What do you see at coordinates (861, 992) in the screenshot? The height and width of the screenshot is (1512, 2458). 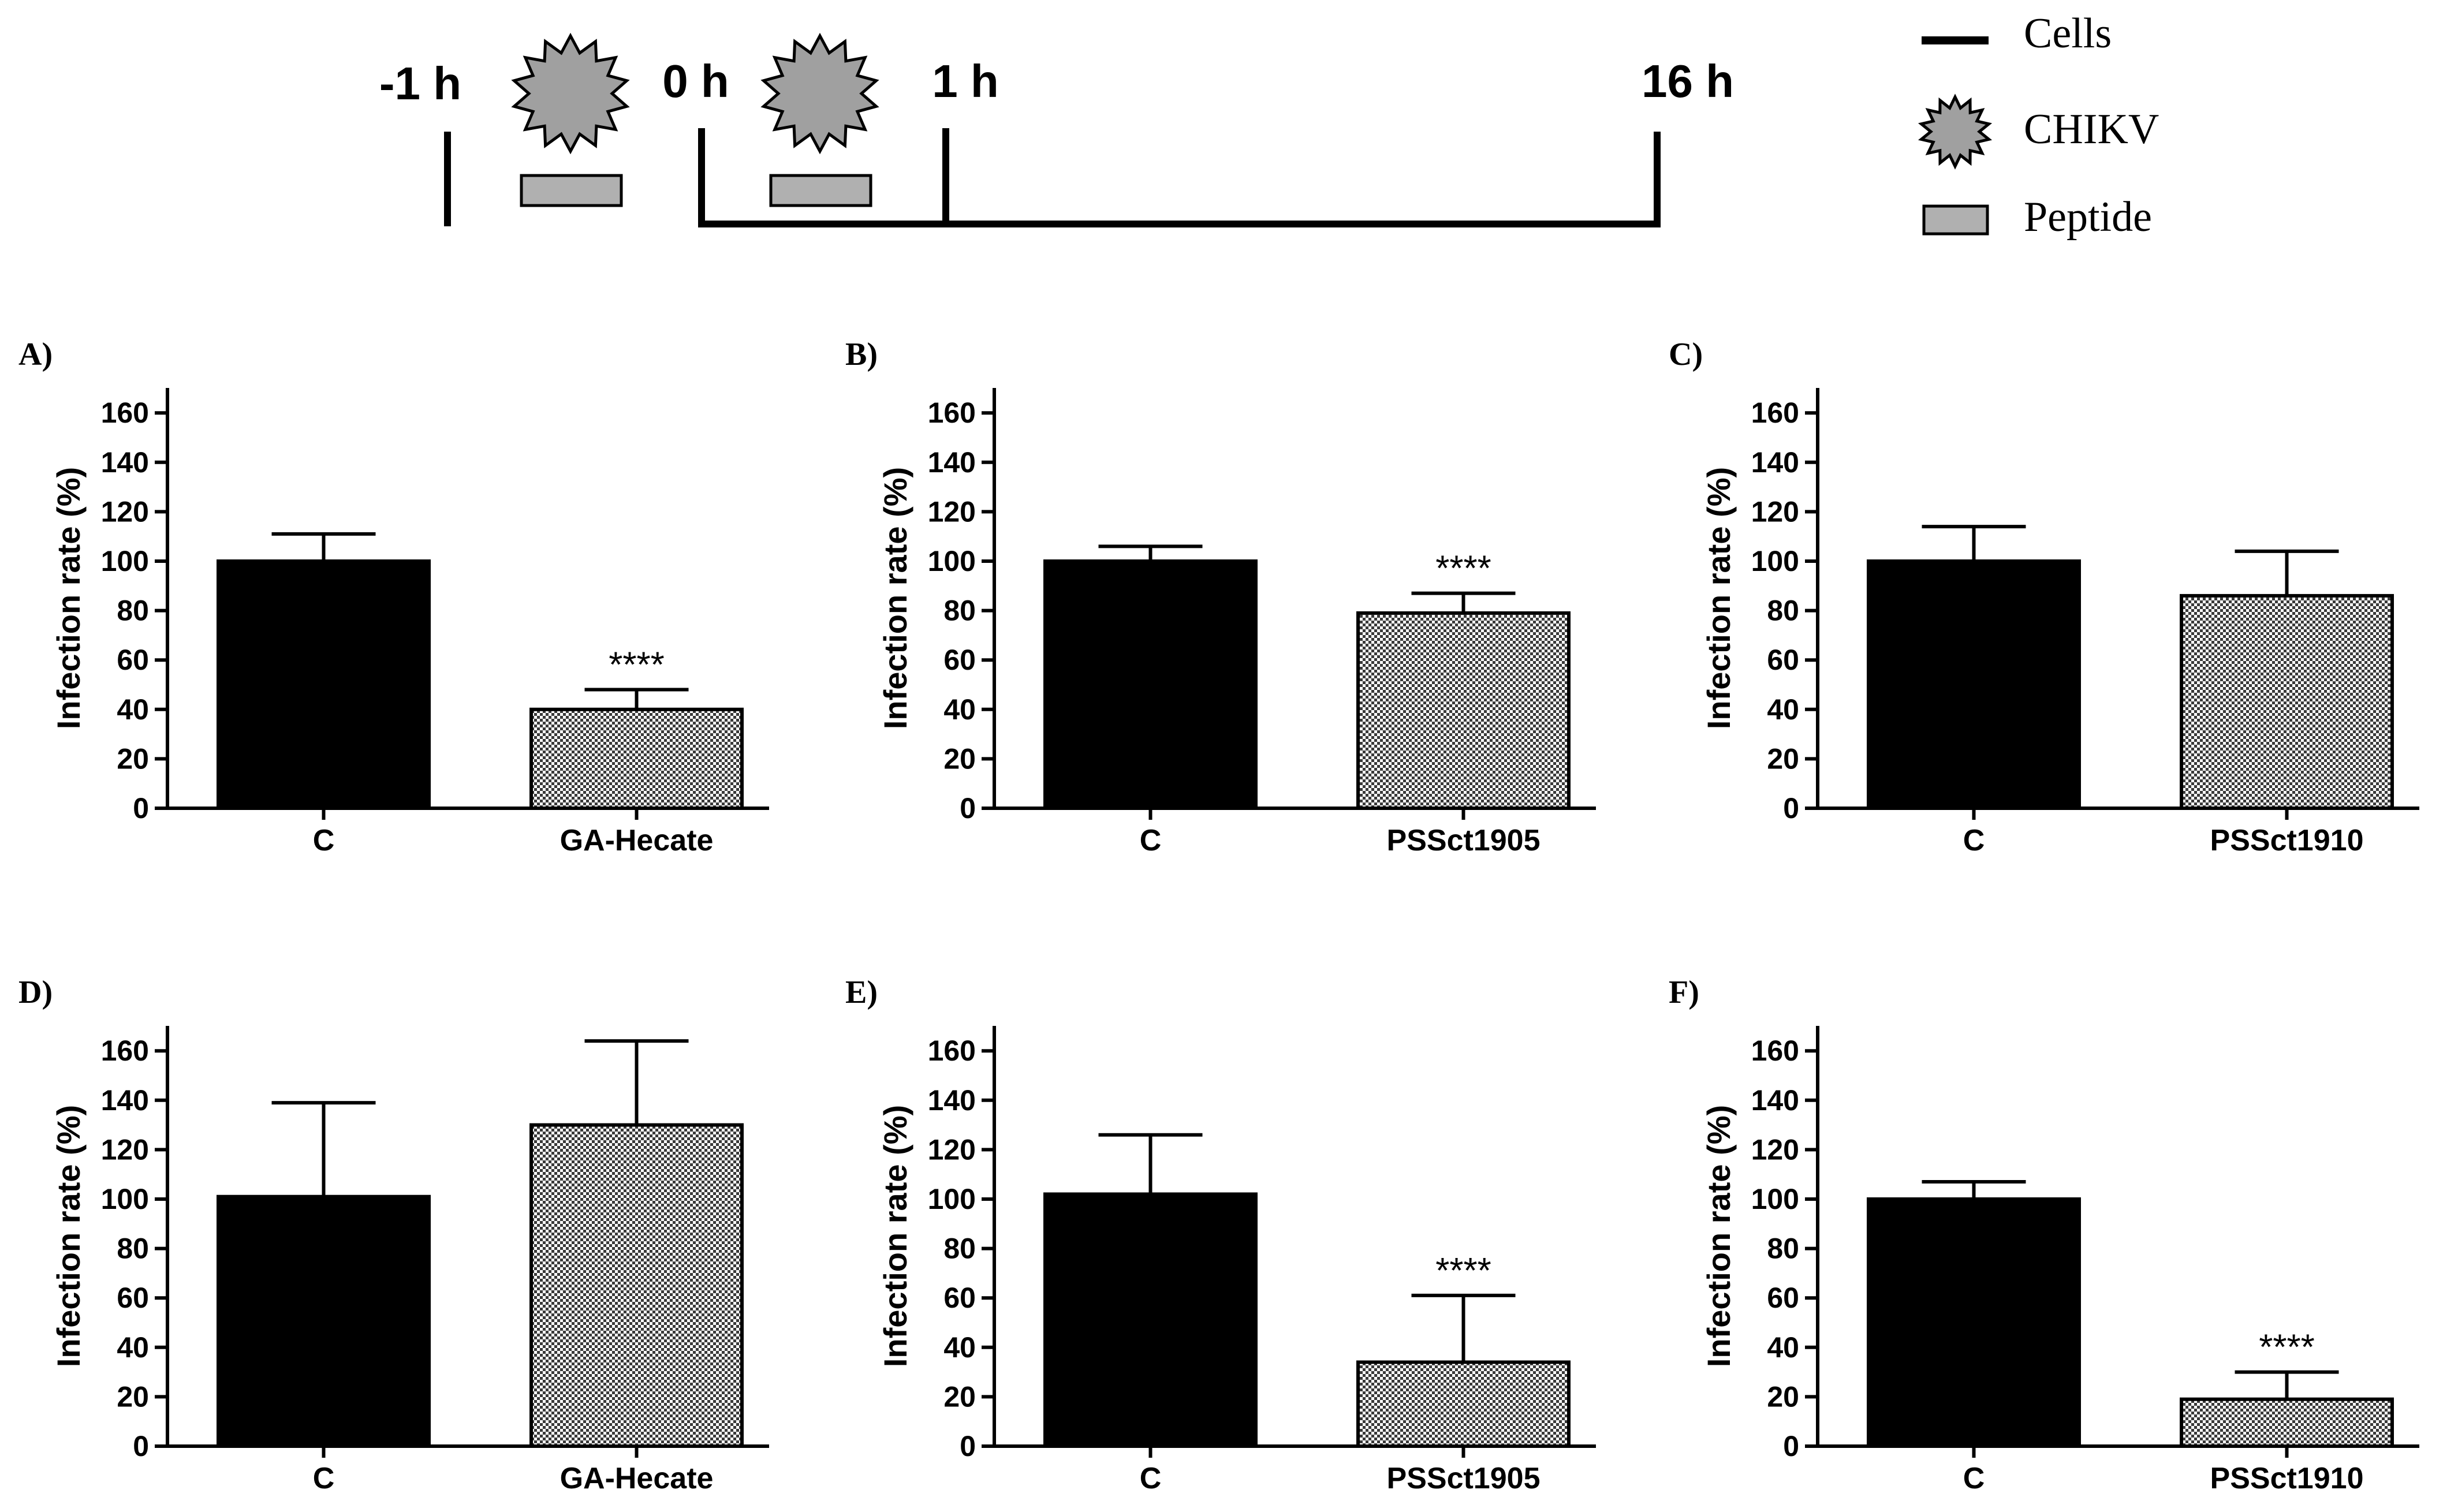 I see `panel-label: E)` at bounding box center [861, 992].